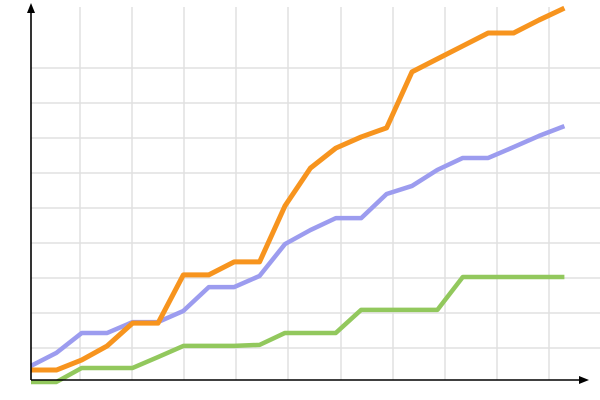 The width and height of the screenshot is (600, 400). I want to click on x-axis-arrowhead-icon, so click(584, 380).